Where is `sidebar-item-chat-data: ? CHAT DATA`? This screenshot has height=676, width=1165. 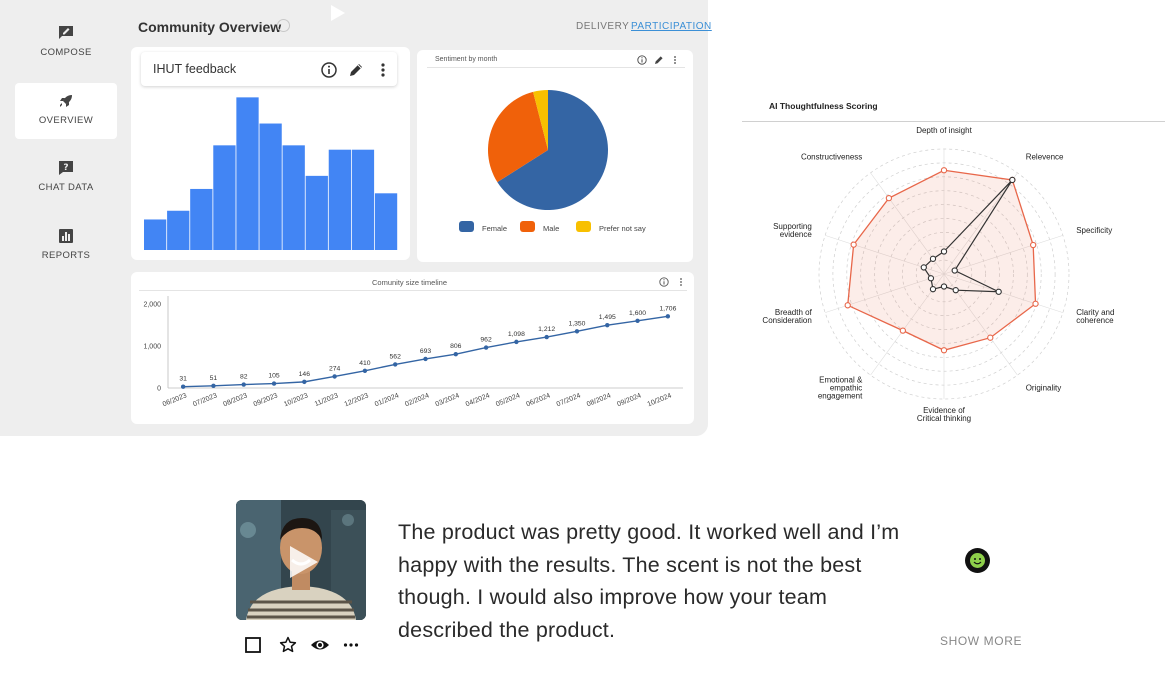 sidebar-item-chat-data: ? CHAT DATA is located at coordinates (66, 185).